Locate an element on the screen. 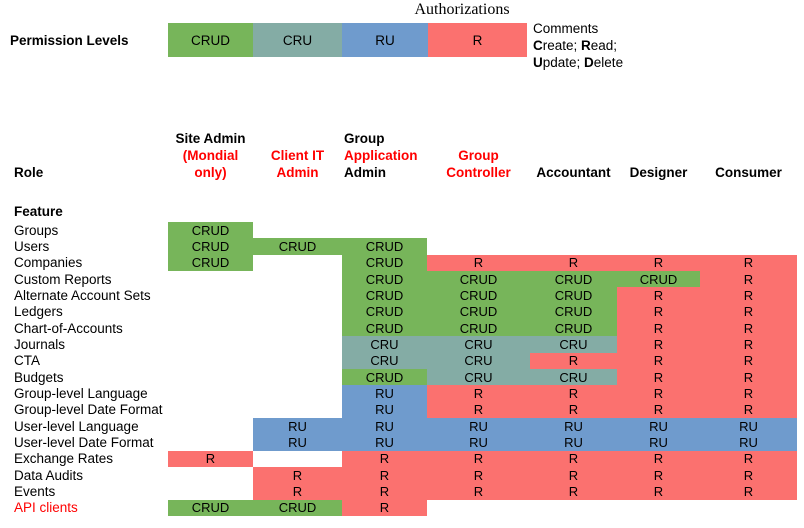  feature-label: Exchange Rates is located at coordinates (64, 459).